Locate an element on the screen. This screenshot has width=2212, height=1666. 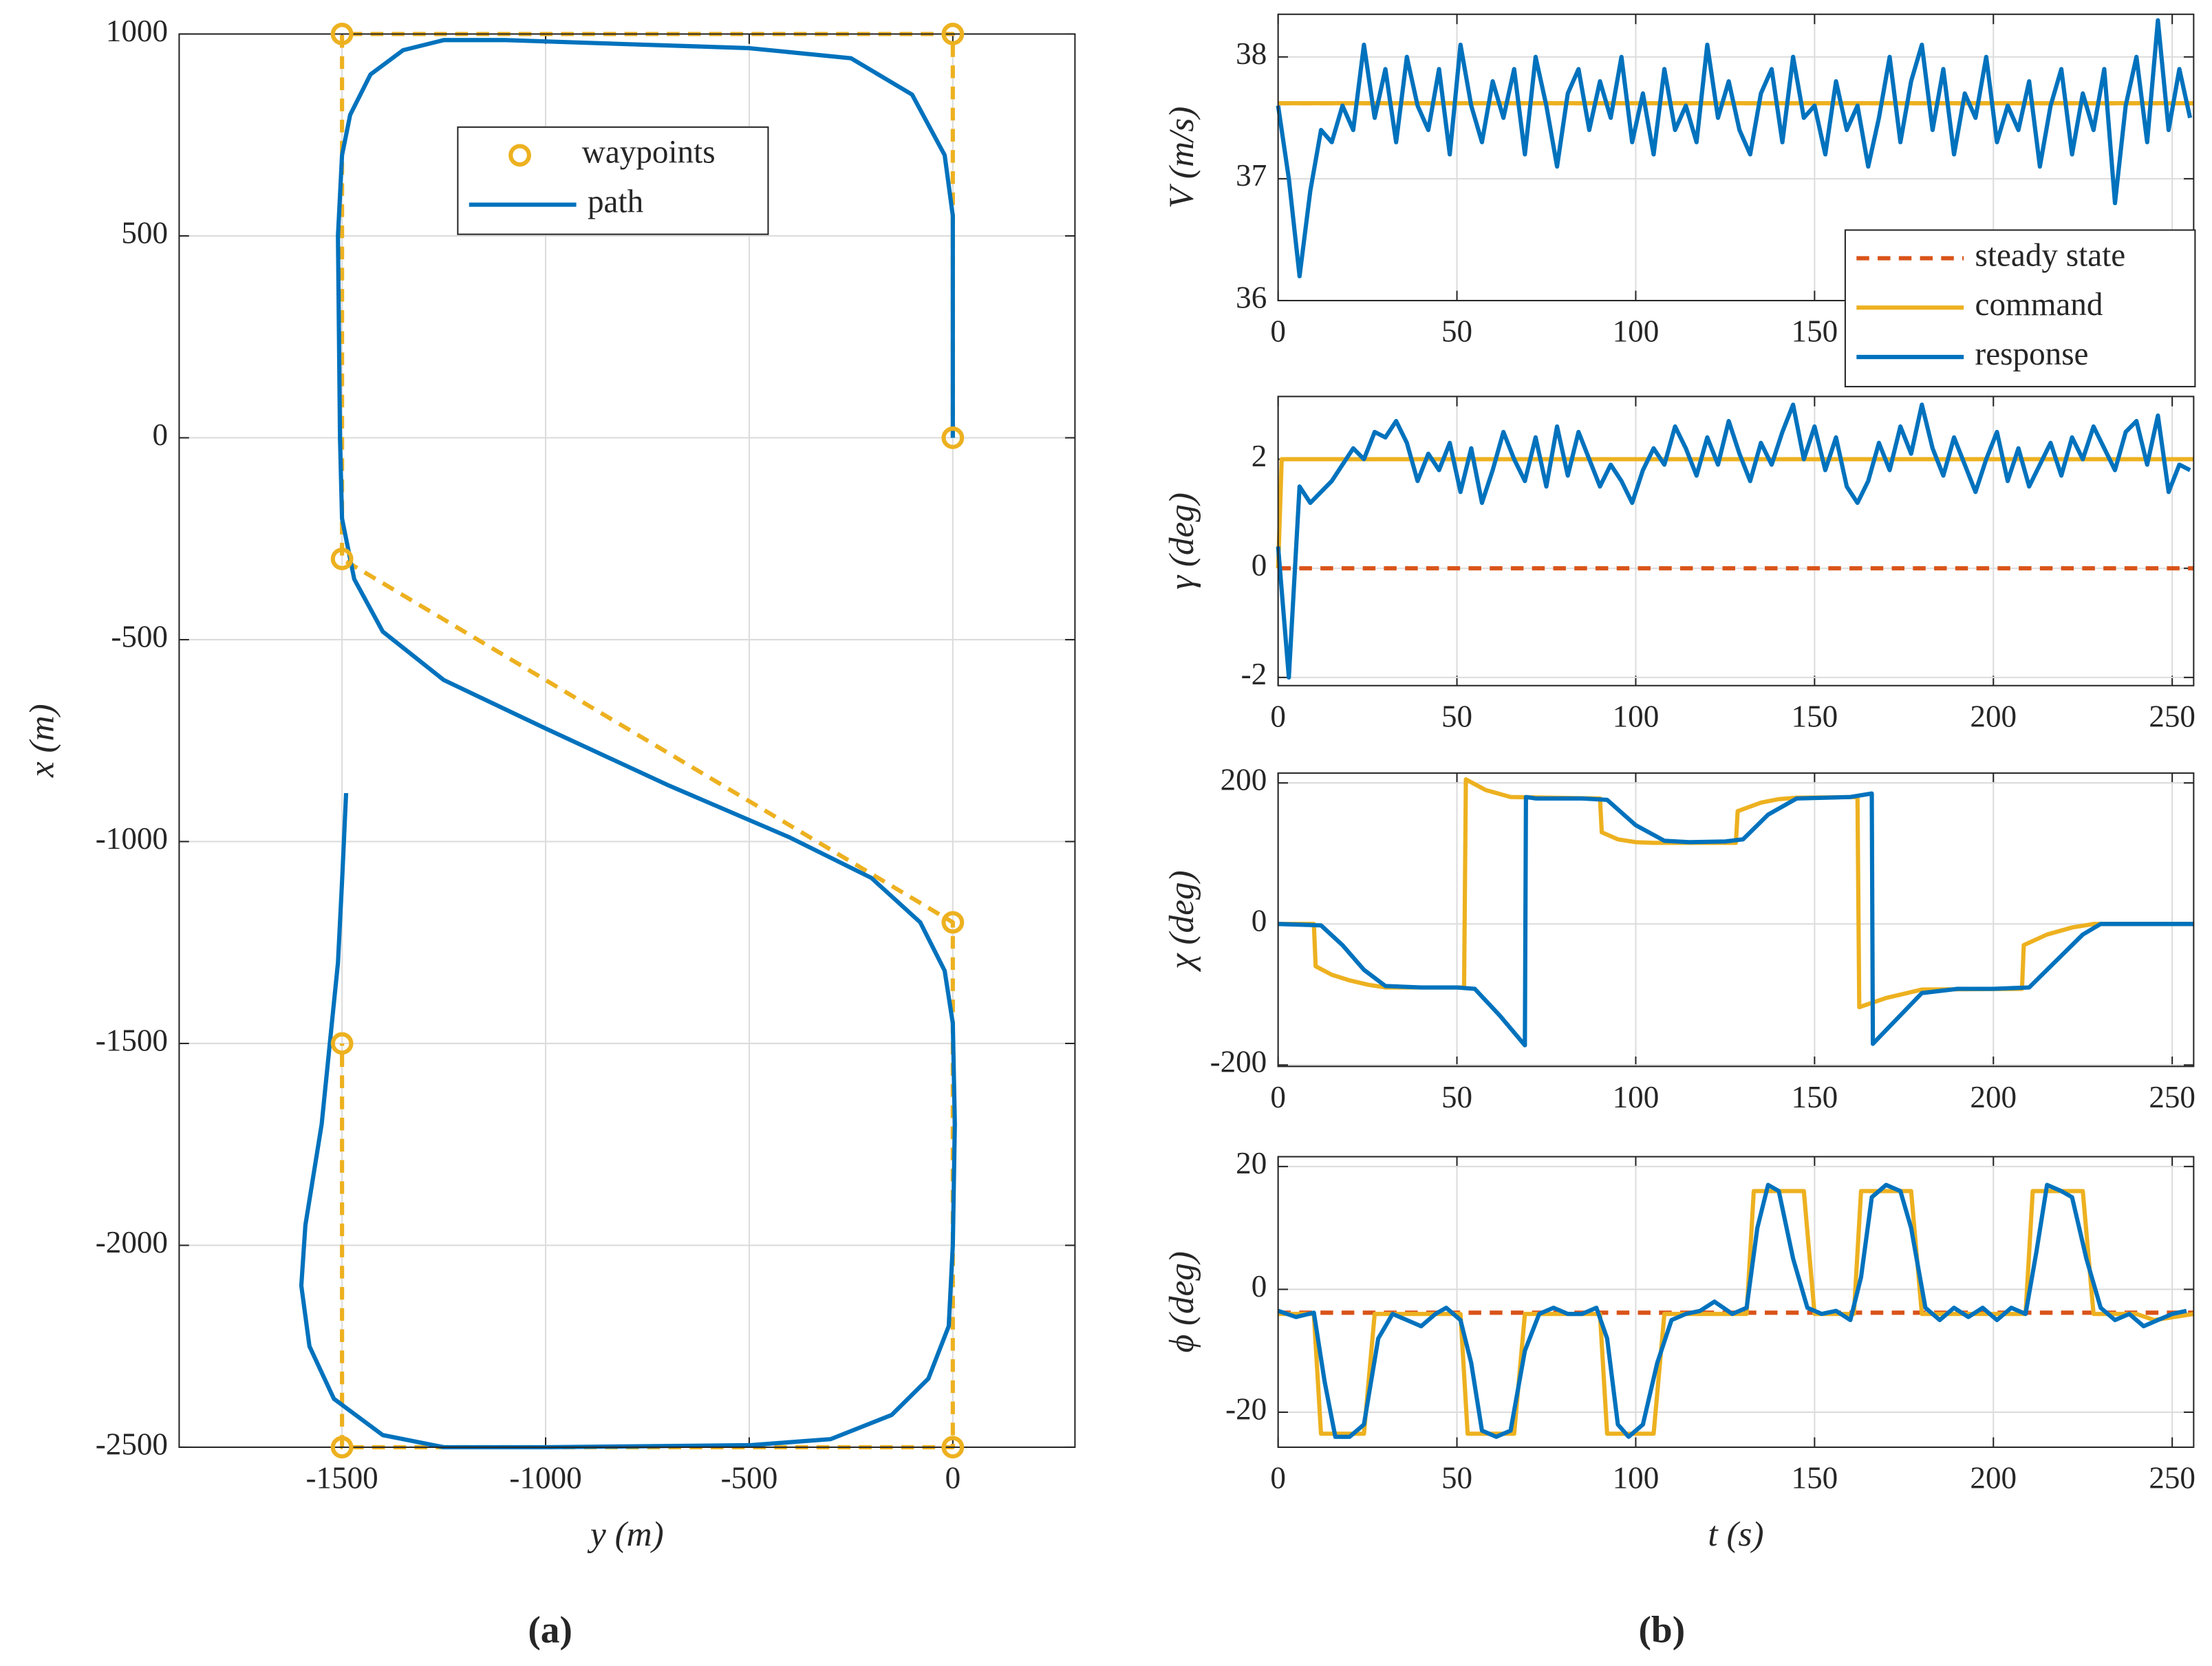
legend: waypoints path is located at coordinates (613, 181).